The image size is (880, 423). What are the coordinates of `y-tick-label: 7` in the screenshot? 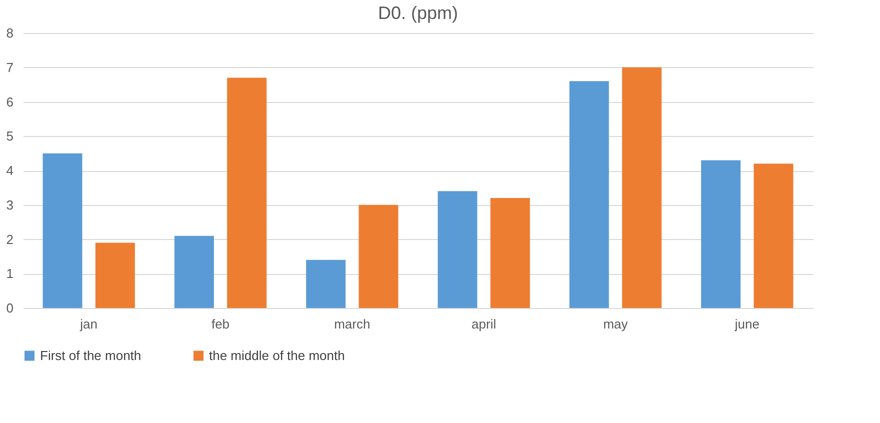 It's located at (10, 67).